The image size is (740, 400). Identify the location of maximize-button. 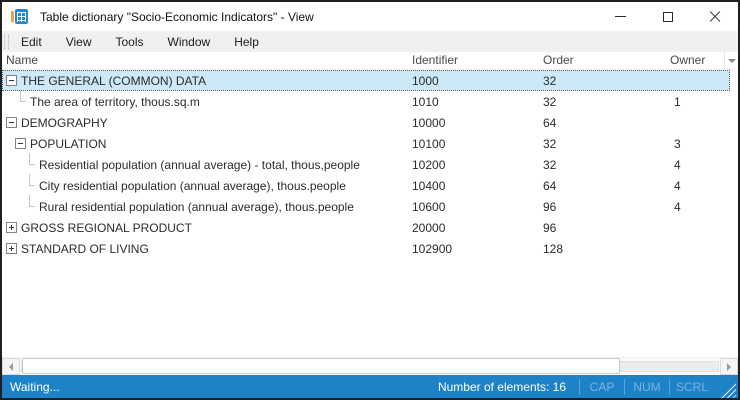
(667, 16).